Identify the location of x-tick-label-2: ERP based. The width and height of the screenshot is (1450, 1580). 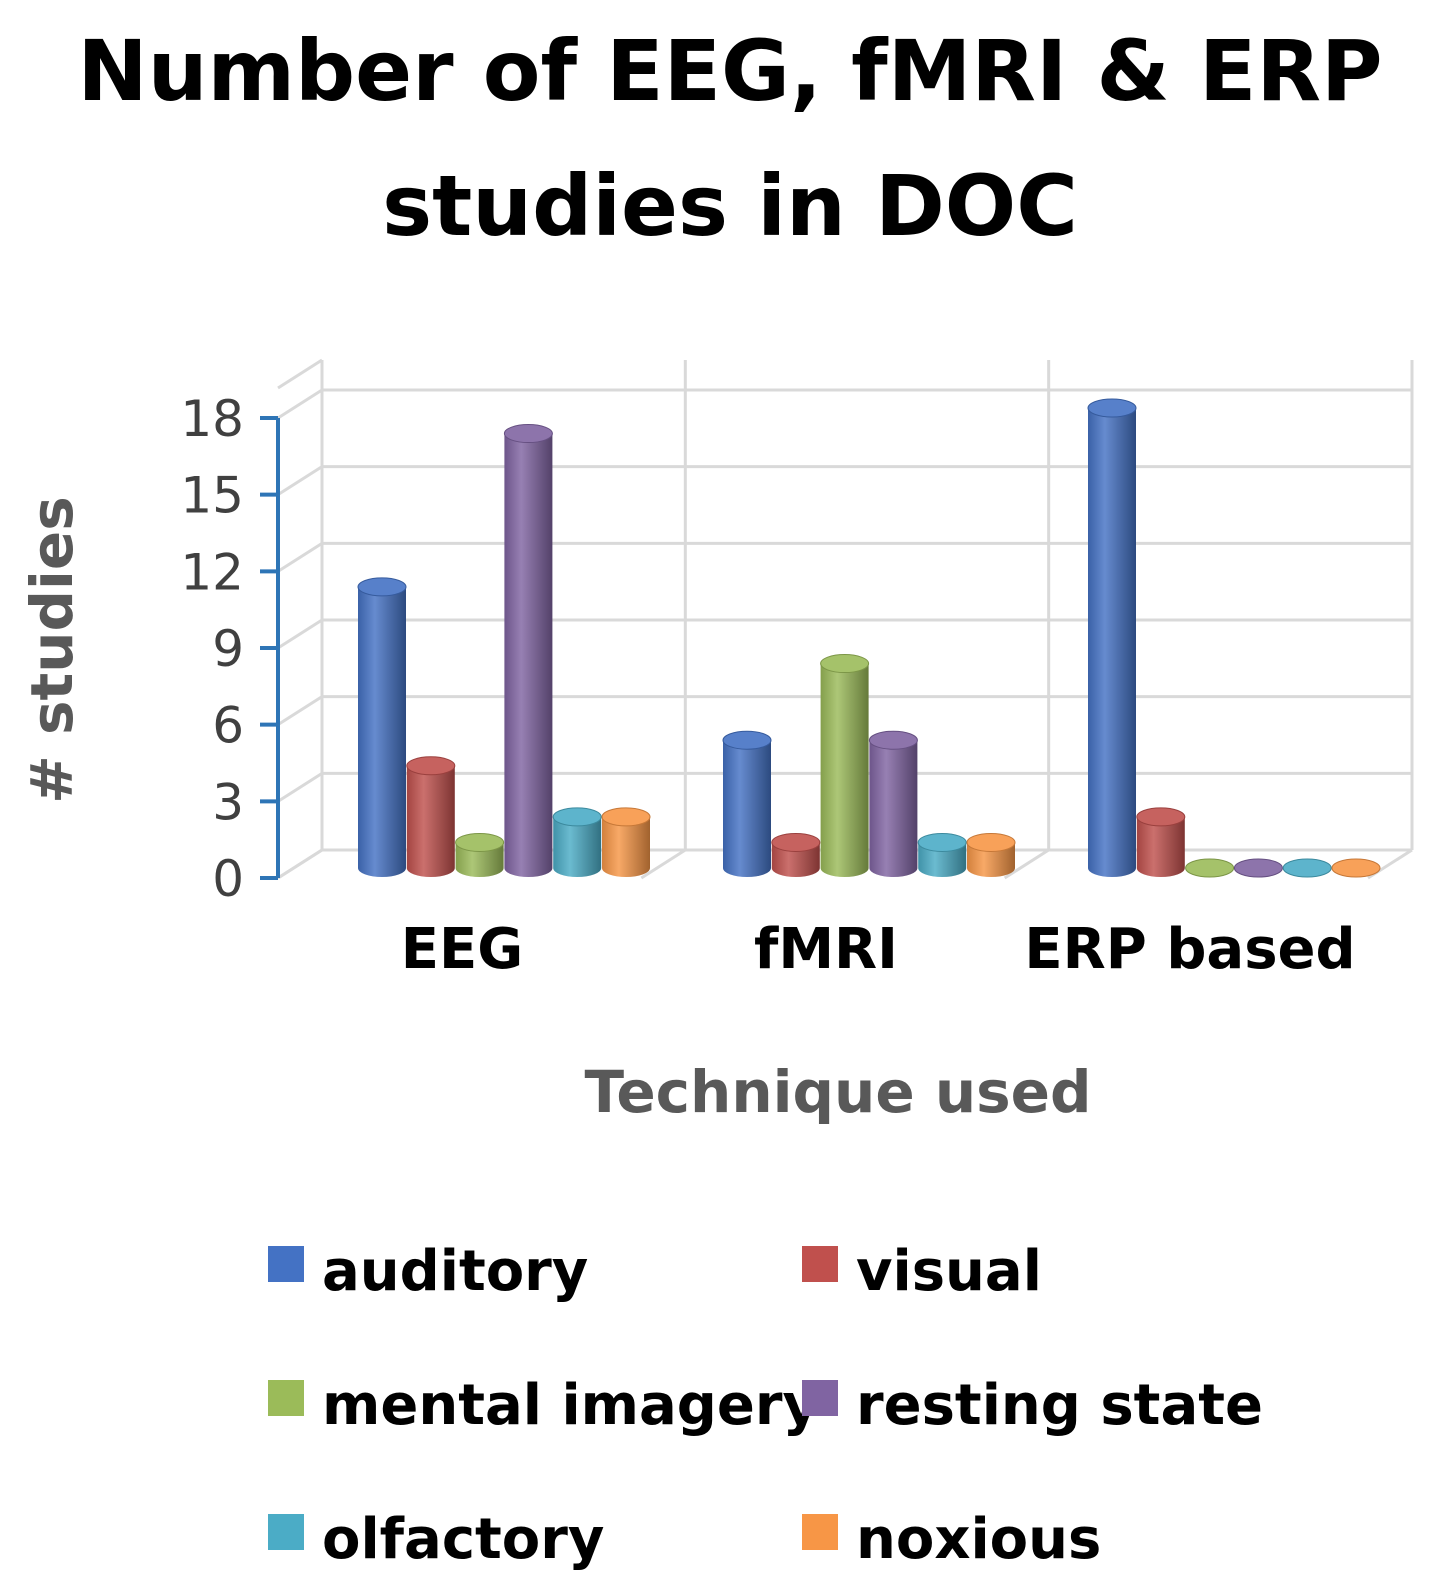
(1189, 949).